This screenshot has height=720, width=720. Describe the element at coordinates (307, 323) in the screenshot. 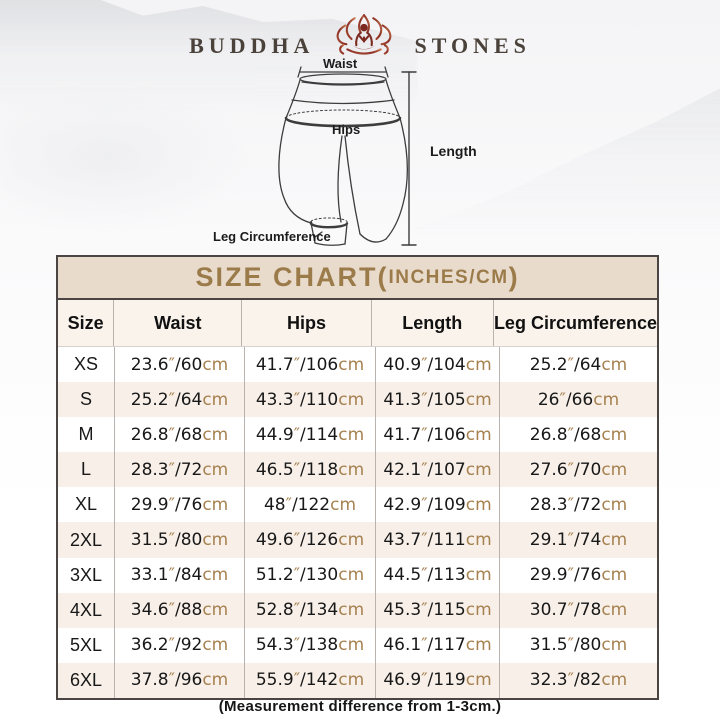

I see `column-header-hips: Hips` at that location.